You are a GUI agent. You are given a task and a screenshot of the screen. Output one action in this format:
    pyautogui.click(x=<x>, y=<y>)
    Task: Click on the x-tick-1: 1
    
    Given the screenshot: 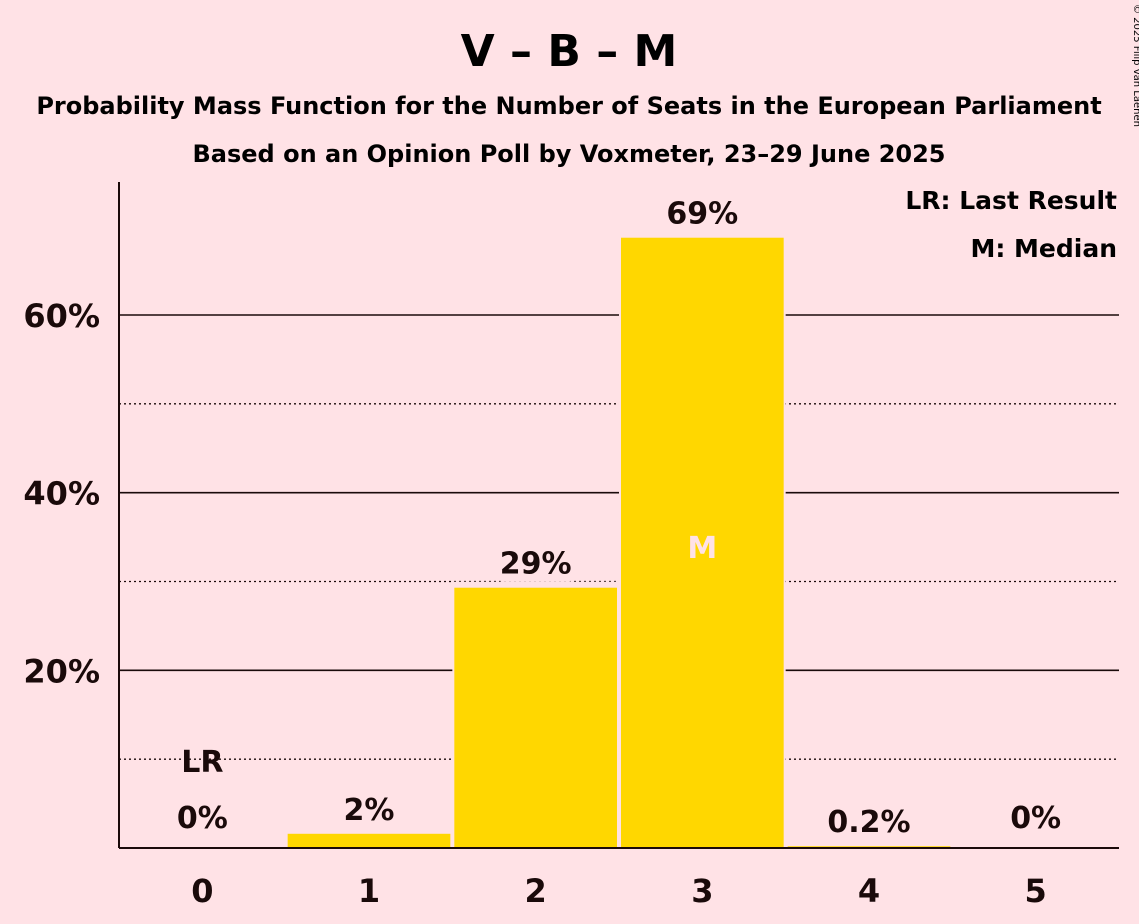 What is the action you would take?
    pyautogui.click(x=369, y=891)
    